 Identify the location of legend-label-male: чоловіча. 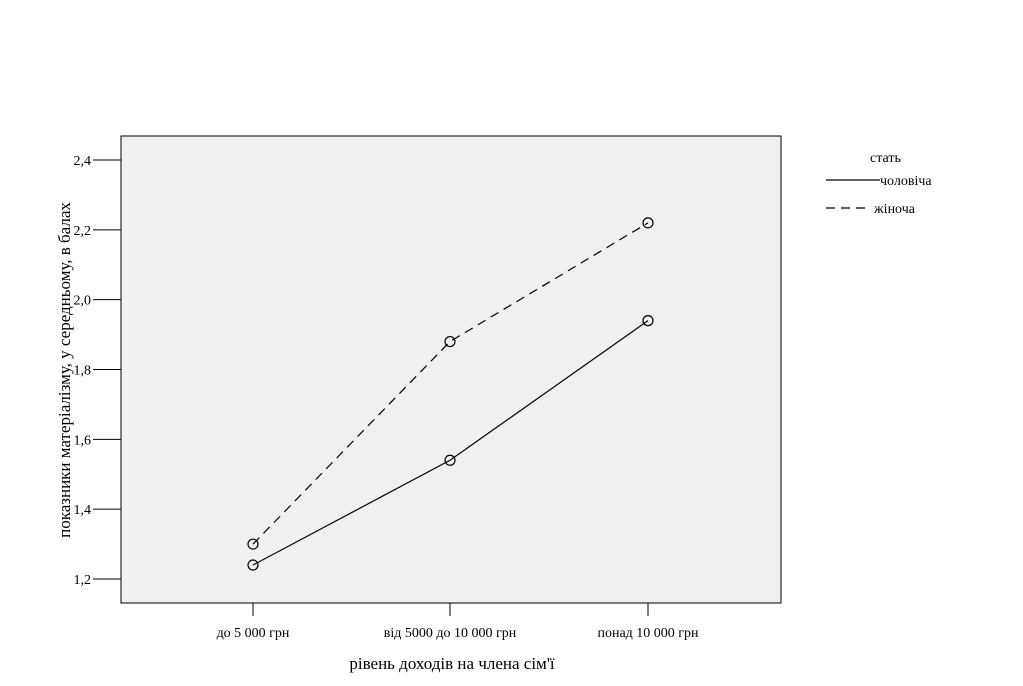
(906, 181).